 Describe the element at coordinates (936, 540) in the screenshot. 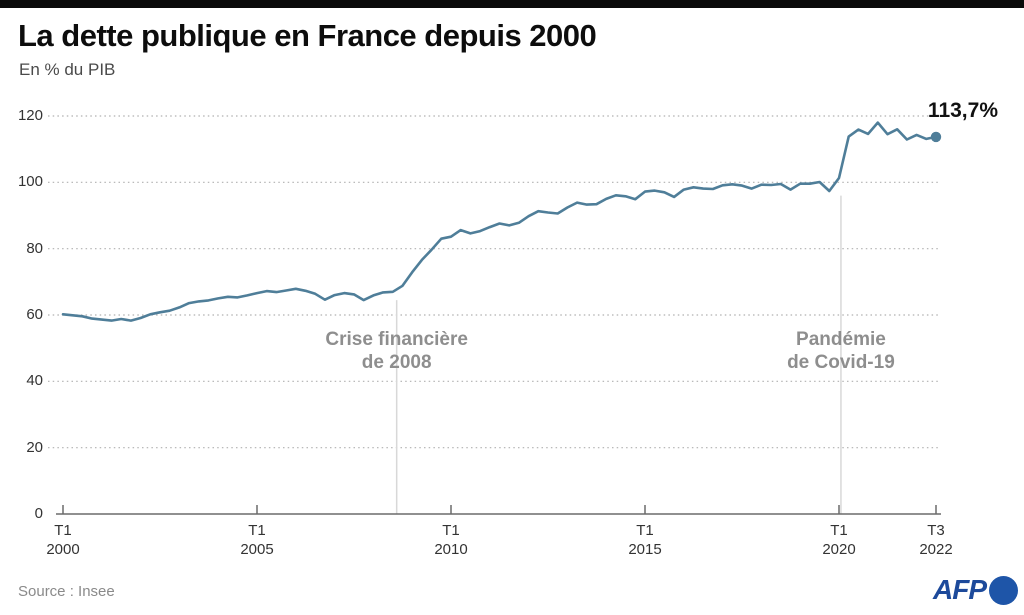

I see `x-tick-label: T3 2022` at that location.